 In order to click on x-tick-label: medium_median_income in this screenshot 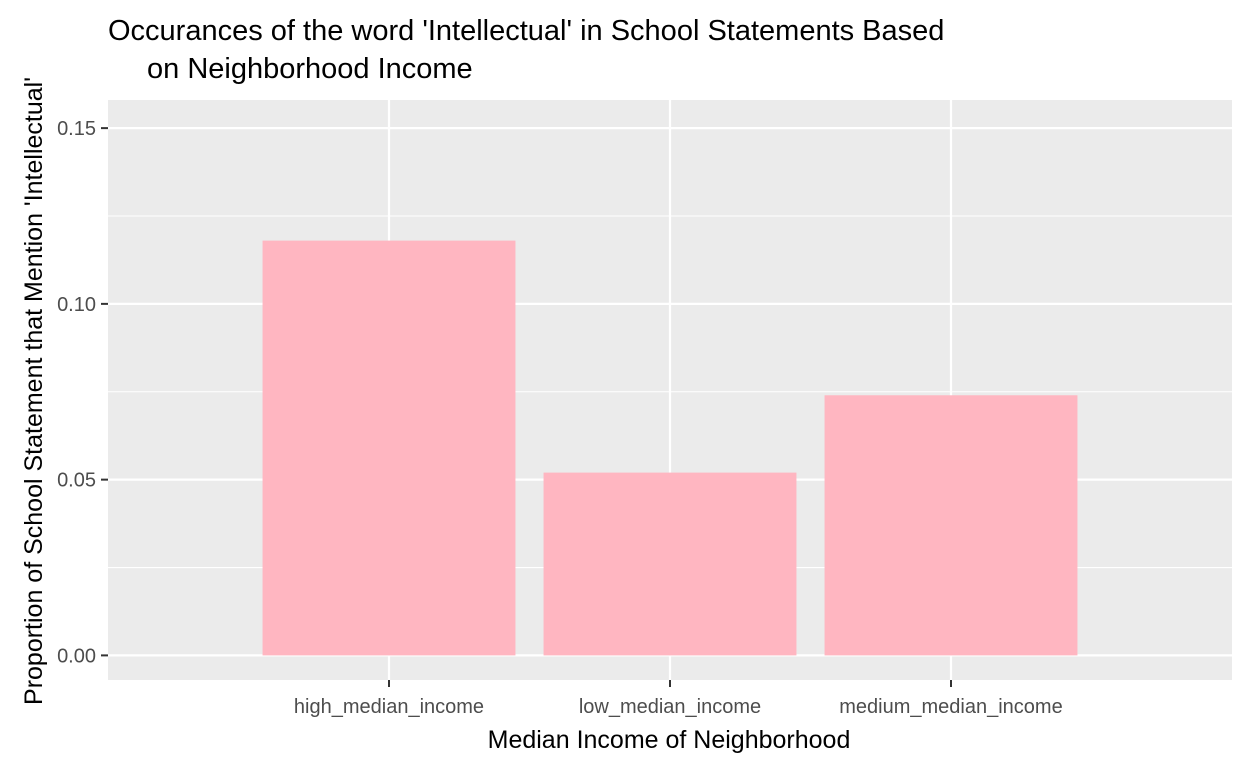, I will do `click(950, 707)`.